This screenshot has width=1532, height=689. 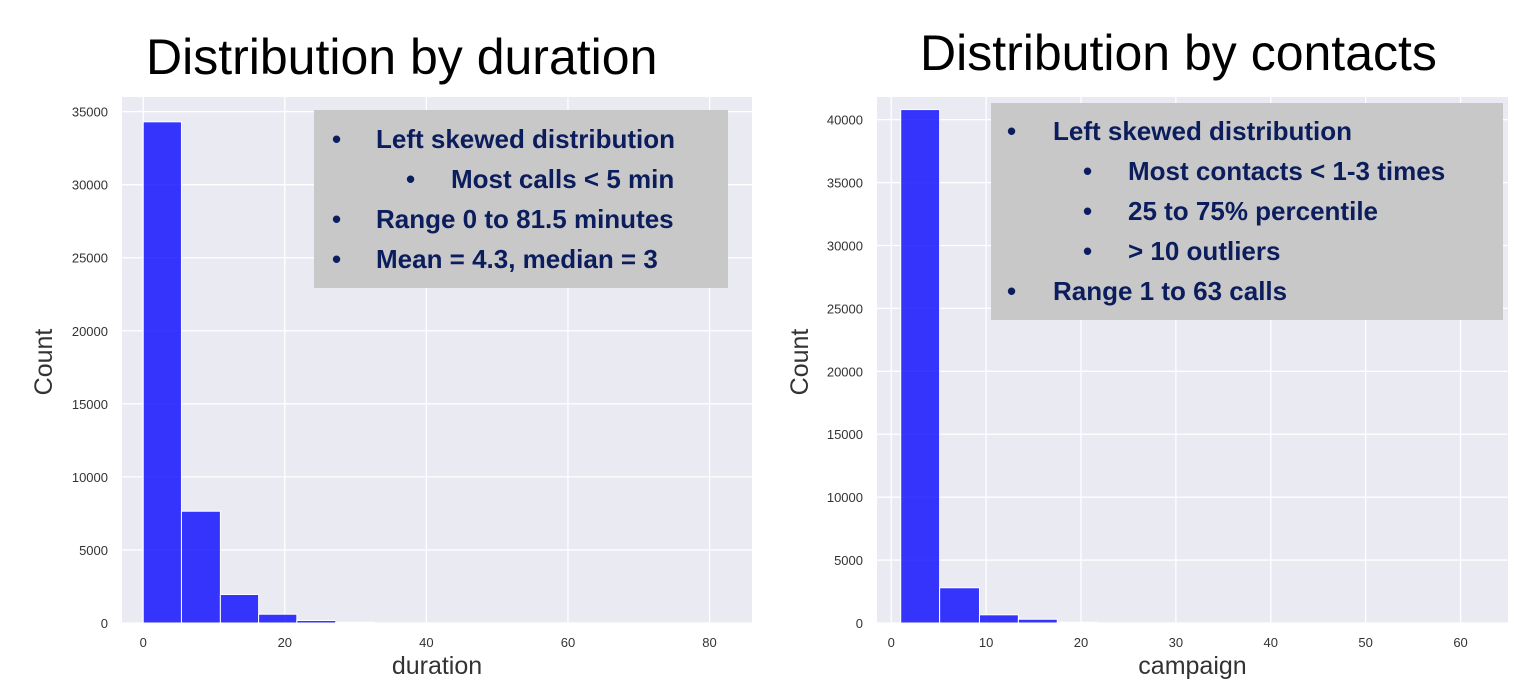 I want to click on chart-title-contacts: Distribution by contacts, so click(x=1178, y=53).